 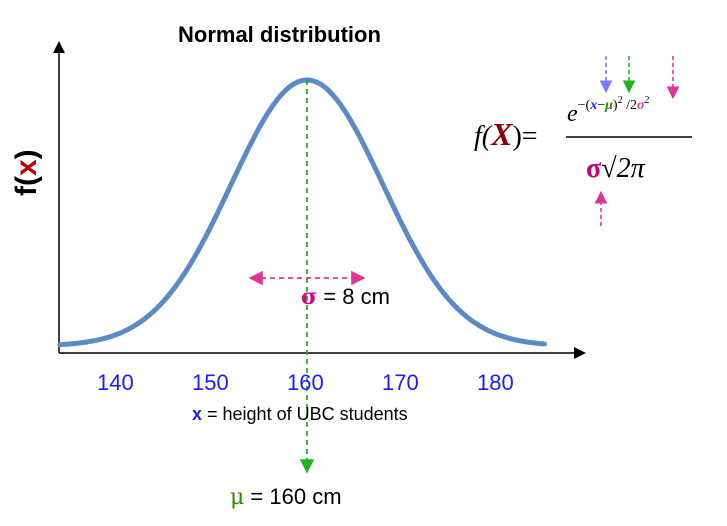 I want to click on sigma-symbol: σ, so click(x=309, y=297).